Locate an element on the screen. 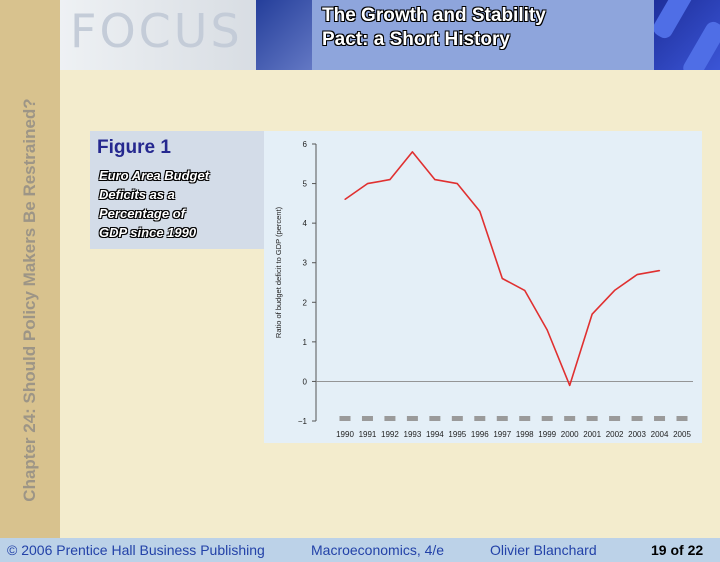 The height and width of the screenshot is (562, 720). y-tick-label: 2 is located at coordinates (305, 302).